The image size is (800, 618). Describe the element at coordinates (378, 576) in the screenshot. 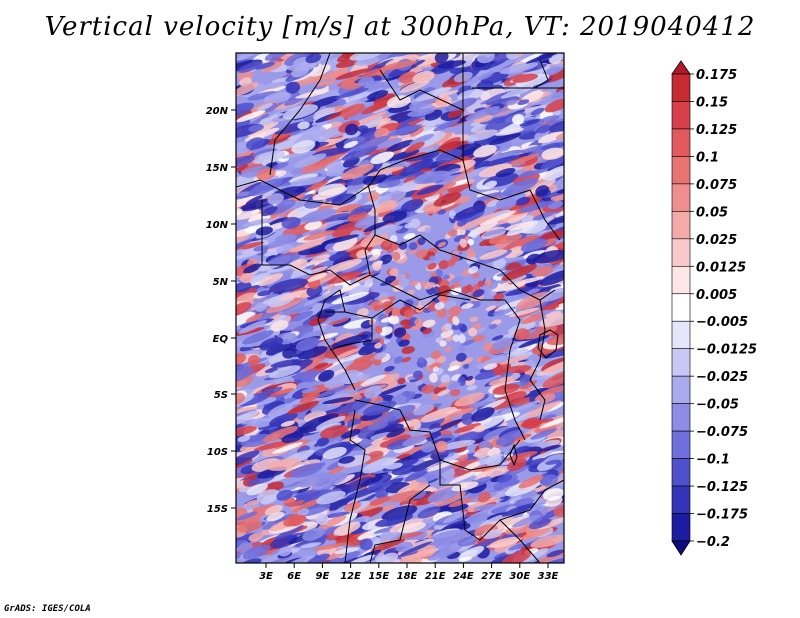

I see `lon-label: 15E` at that location.